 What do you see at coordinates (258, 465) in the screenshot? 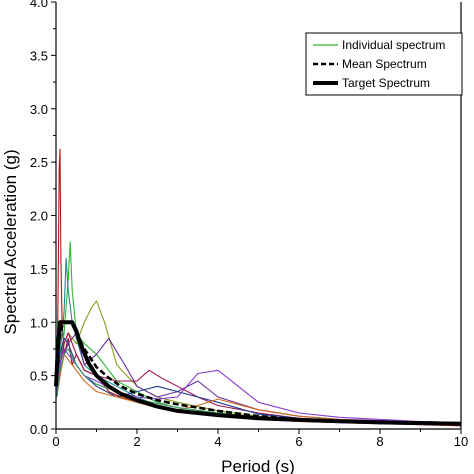
I see `x-axis-title: Period (s)` at bounding box center [258, 465].